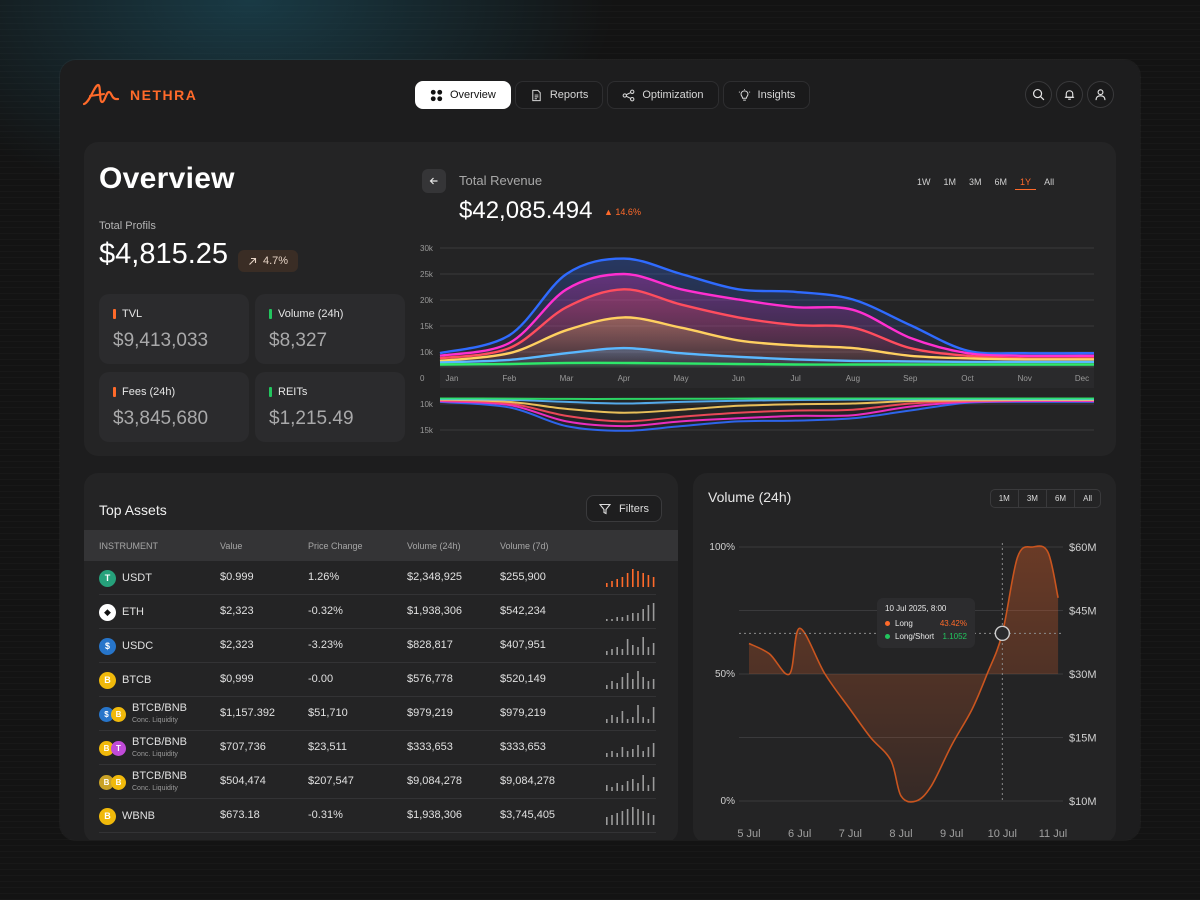  What do you see at coordinates (174, 329) in the screenshot?
I see `stat-tvl: TVL $9,413,033` at bounding box center [174, 329].